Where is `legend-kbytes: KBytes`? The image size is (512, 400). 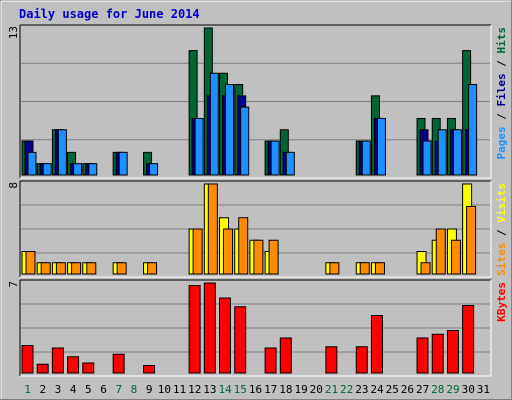 legend-kbytes: KBytes is located at coordinates (501, 302).